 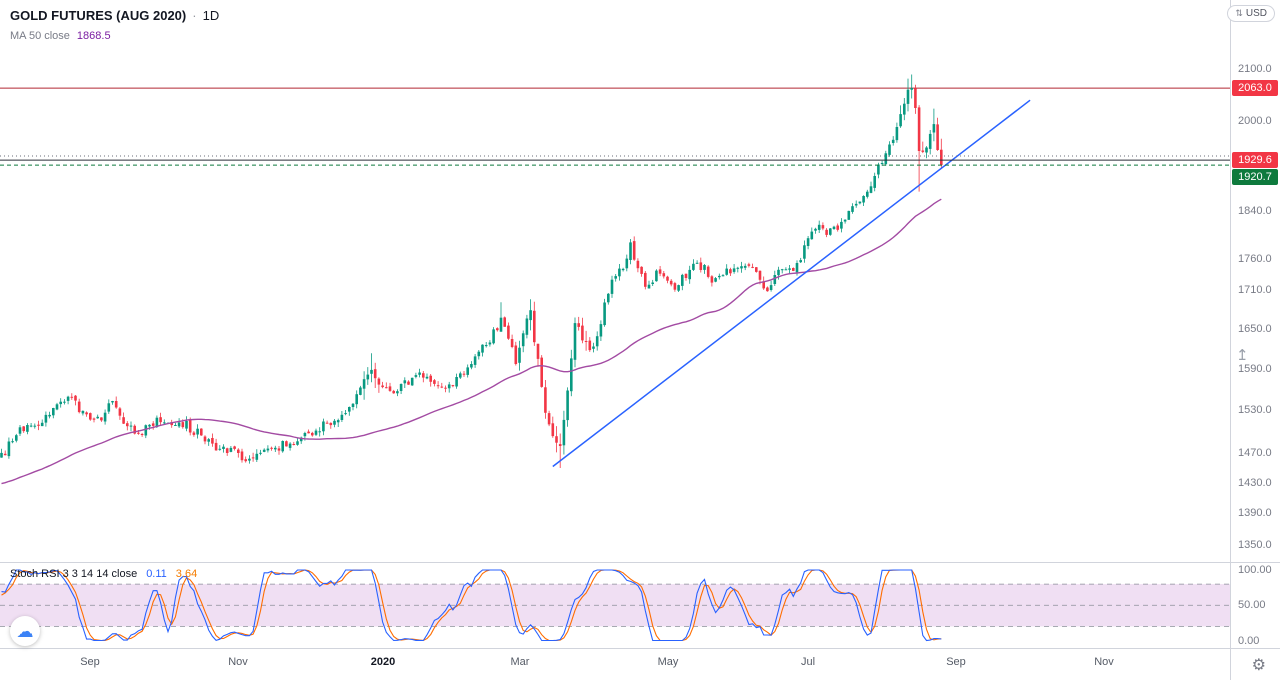 I want to click on stoch-rsi-legend: Stoch RSI 3 3 14 14 close 0.11 3.64, so click(x=103, y=574).